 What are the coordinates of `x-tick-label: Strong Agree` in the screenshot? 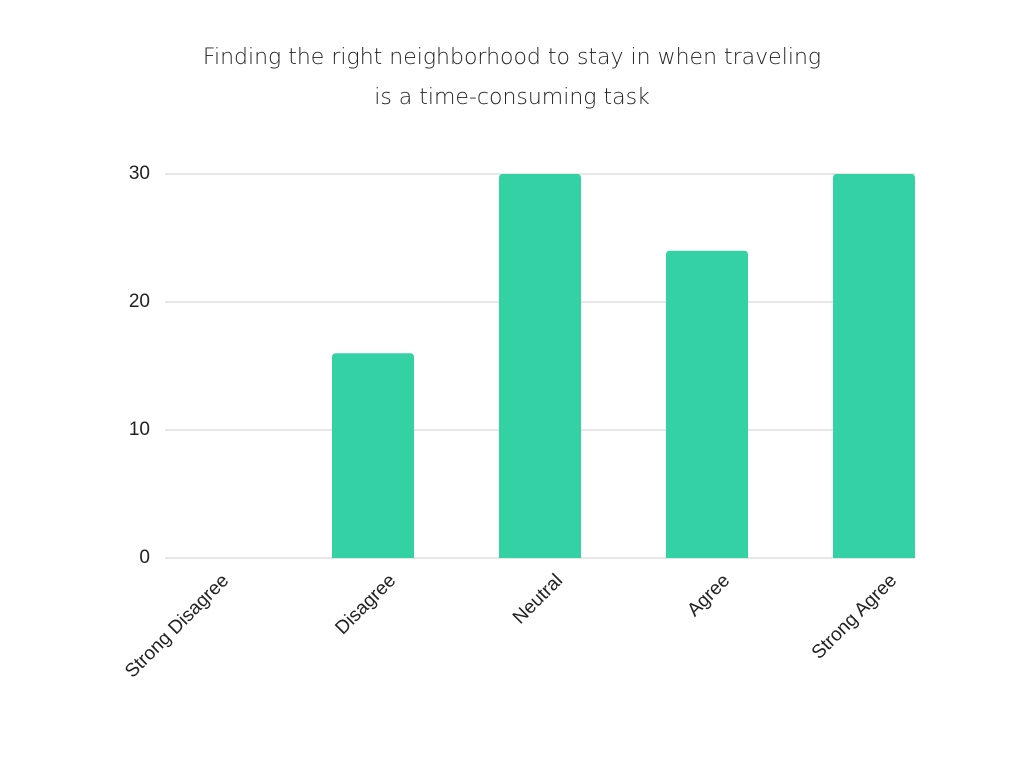 It's located at (854, 616).